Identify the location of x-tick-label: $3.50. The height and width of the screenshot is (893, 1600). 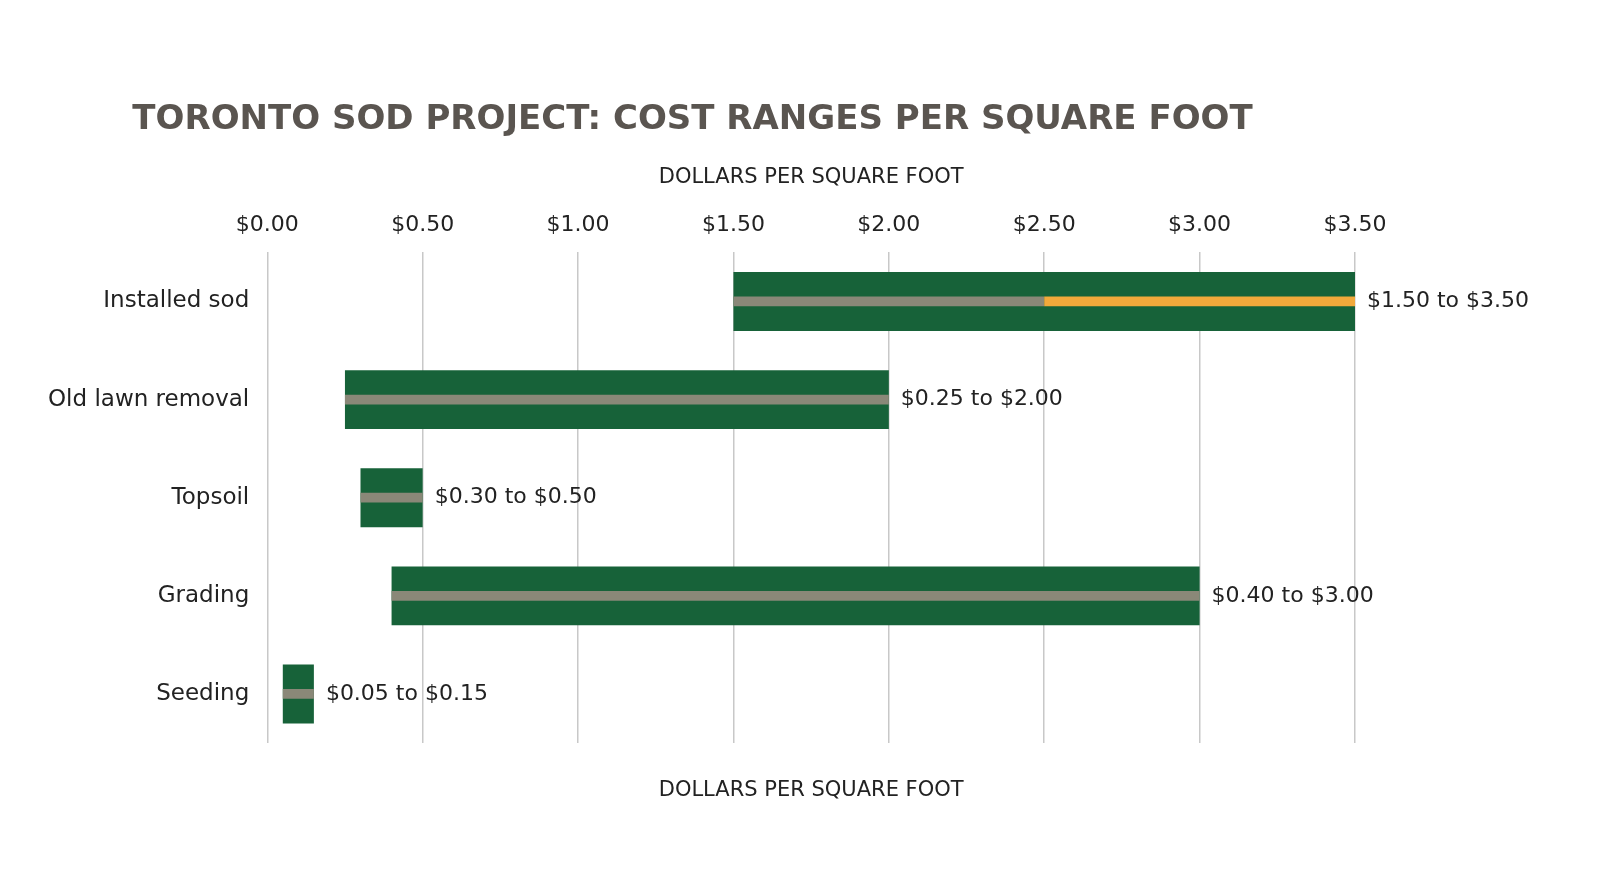
(1355, 223).